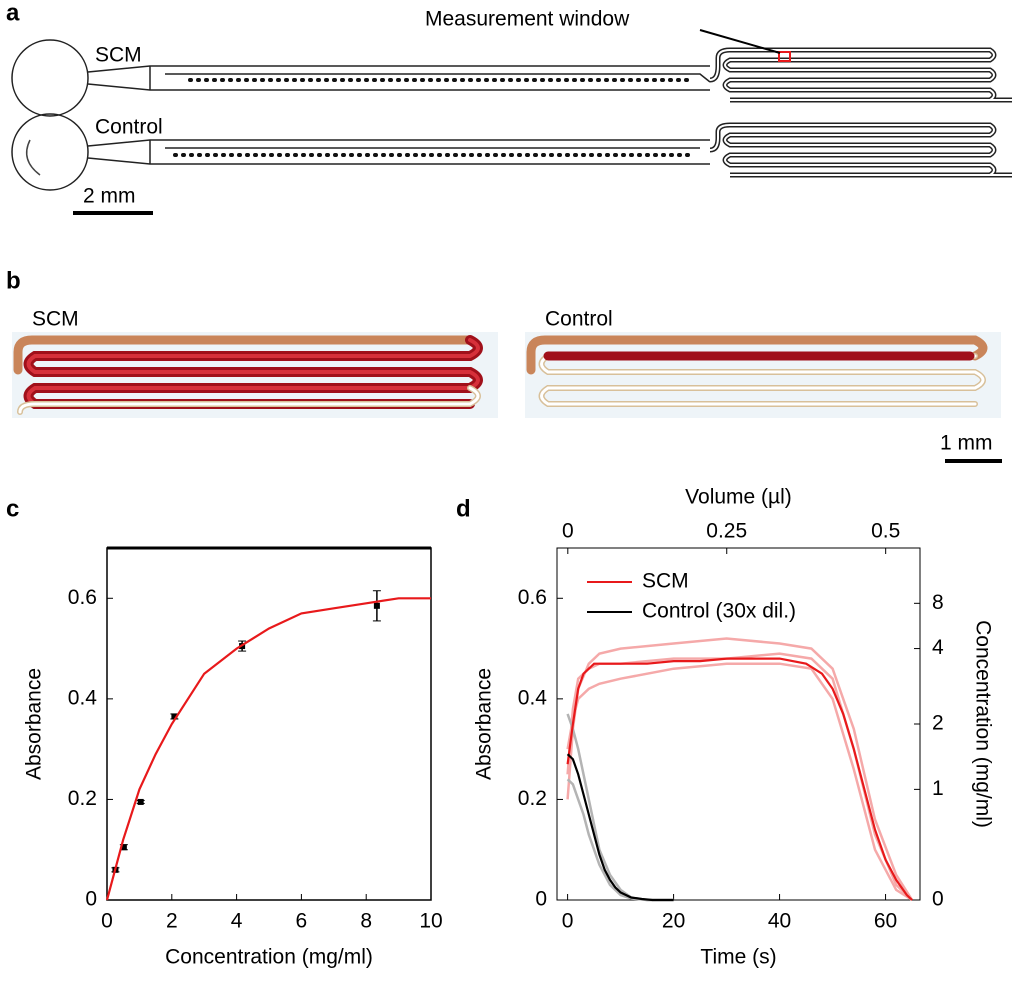 This screenshot has height=986, width=1018. Describe the element at coordinates (527, 19) in the screenshot. I see `annotation: Measurement window` at that location.